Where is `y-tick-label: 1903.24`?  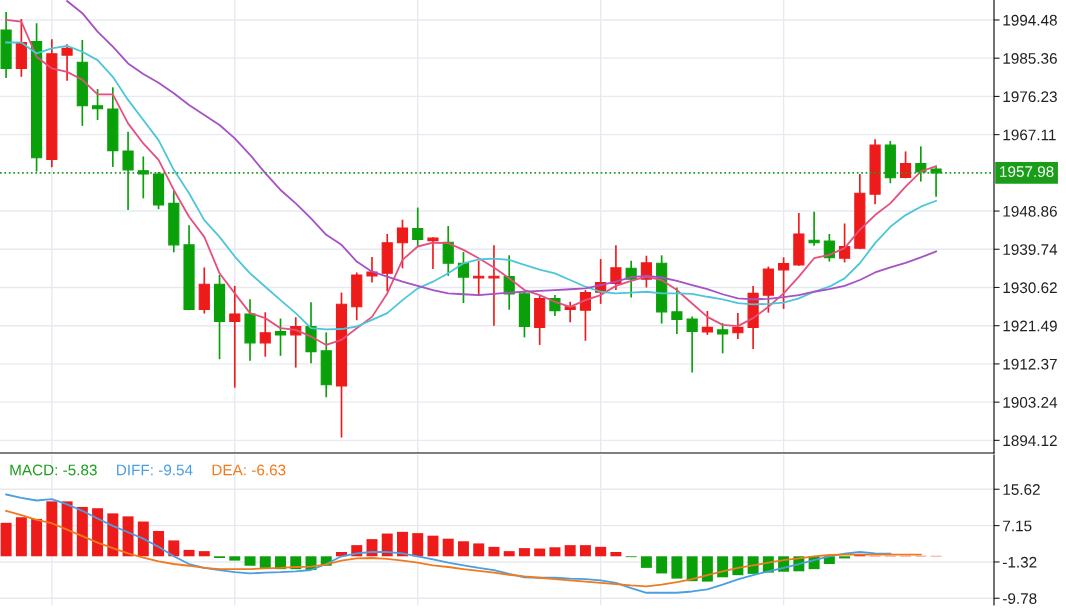 y-tick-label: 1903.24 is located at coordinates (1030, 402).